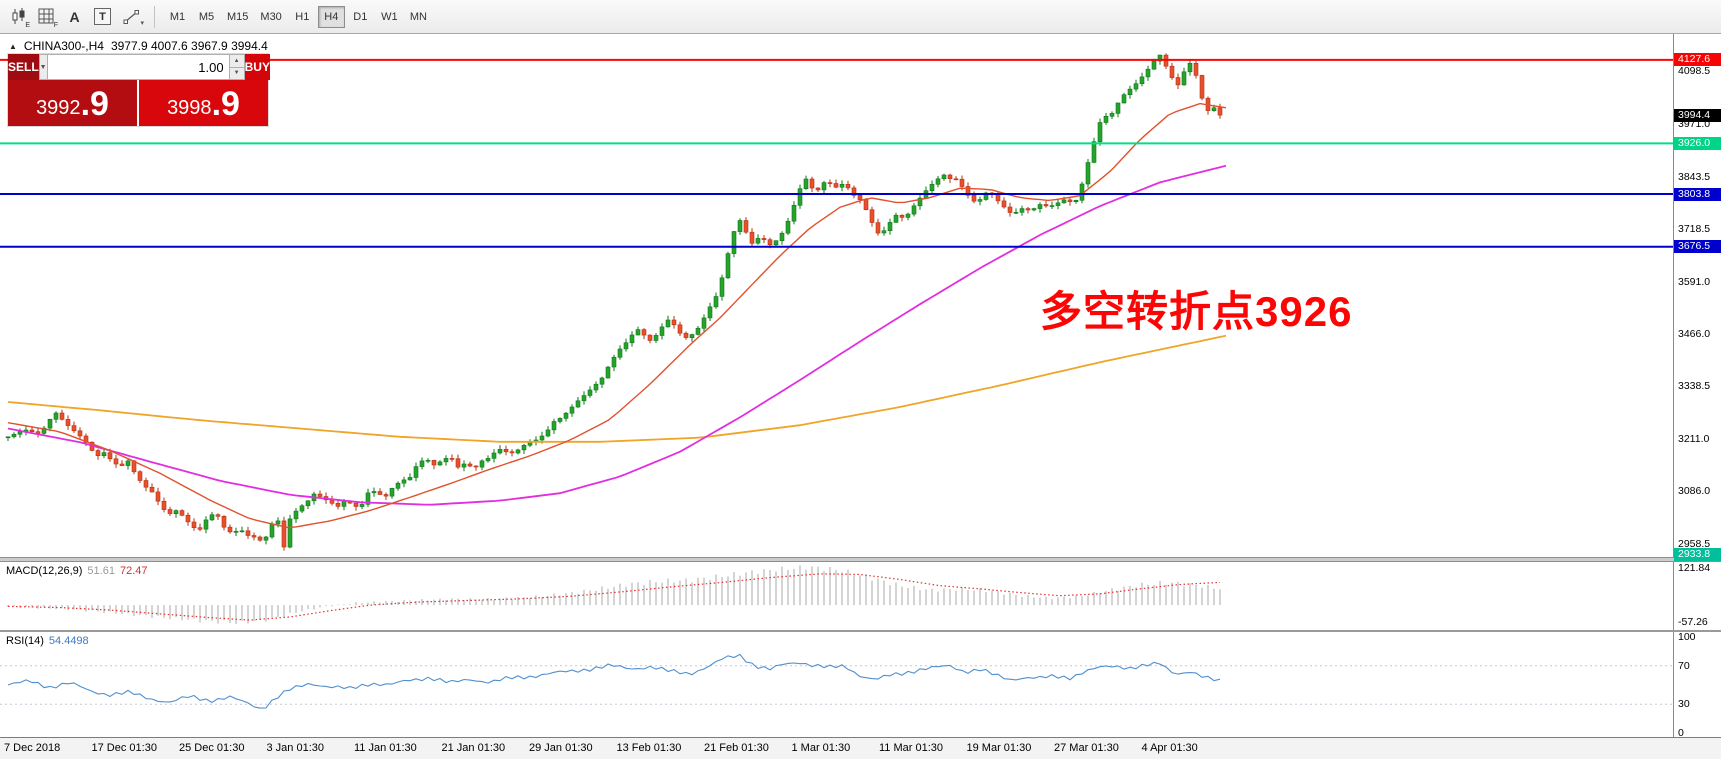 This screenshot has height=759, width=1721. Describe the element at coordinates (1697, 194) in the screenshot. I see `price-axis-label: 3803.8` at that location.